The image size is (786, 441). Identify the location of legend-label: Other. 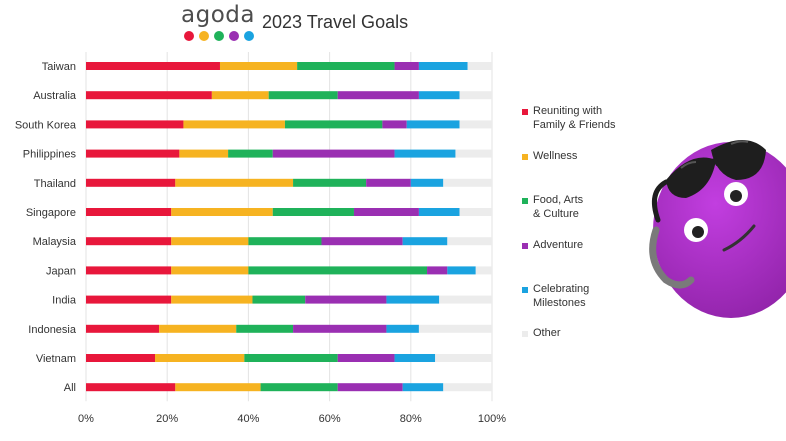
(547, 333).